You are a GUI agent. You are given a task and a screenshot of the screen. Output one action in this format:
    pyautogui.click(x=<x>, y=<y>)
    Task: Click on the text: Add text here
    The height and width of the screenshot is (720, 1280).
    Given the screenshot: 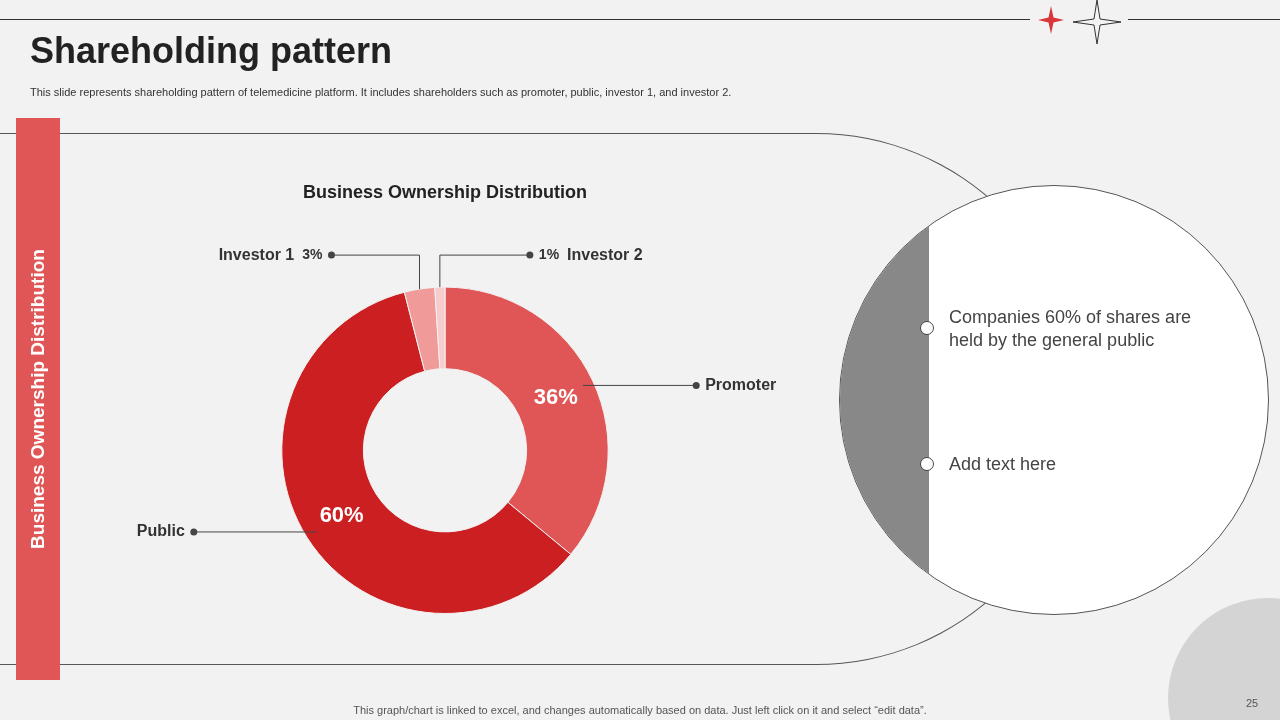 What is the action you would take?
    pyautogui.click(x=1003, y=464)
    